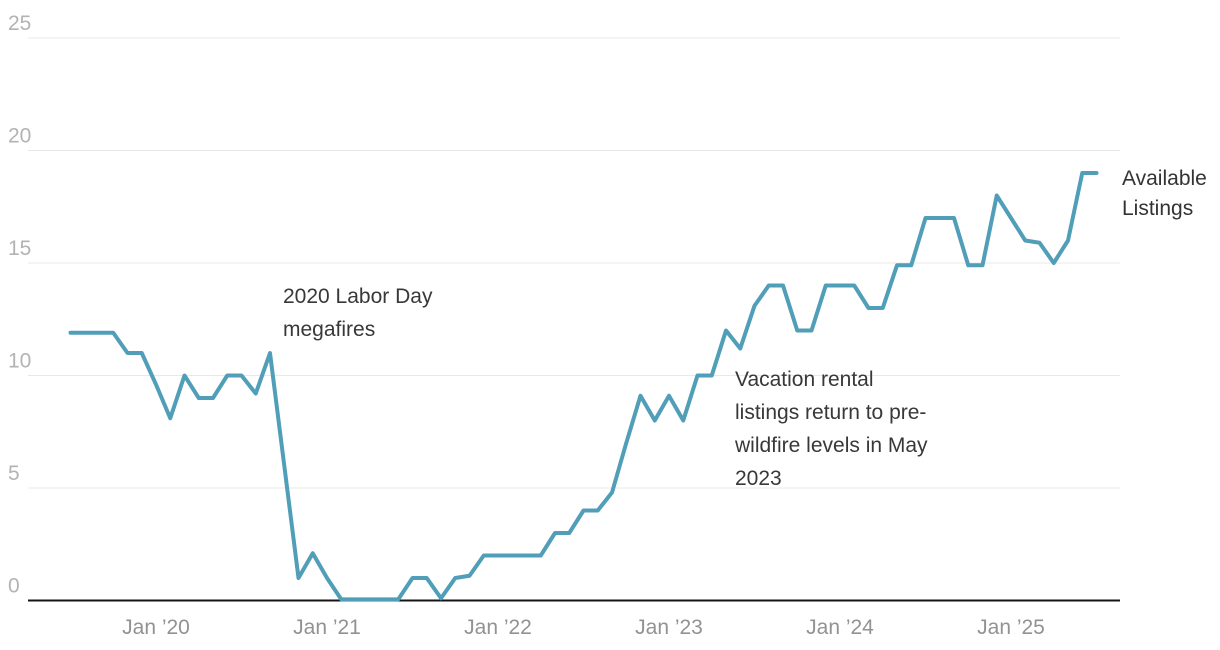 This screenshot has width=1220, height=650. What do you see at coordinates (840, 627) in the screenshot?
I see `x-tick-label: Jan ’24` at bounding box center [840, 627].